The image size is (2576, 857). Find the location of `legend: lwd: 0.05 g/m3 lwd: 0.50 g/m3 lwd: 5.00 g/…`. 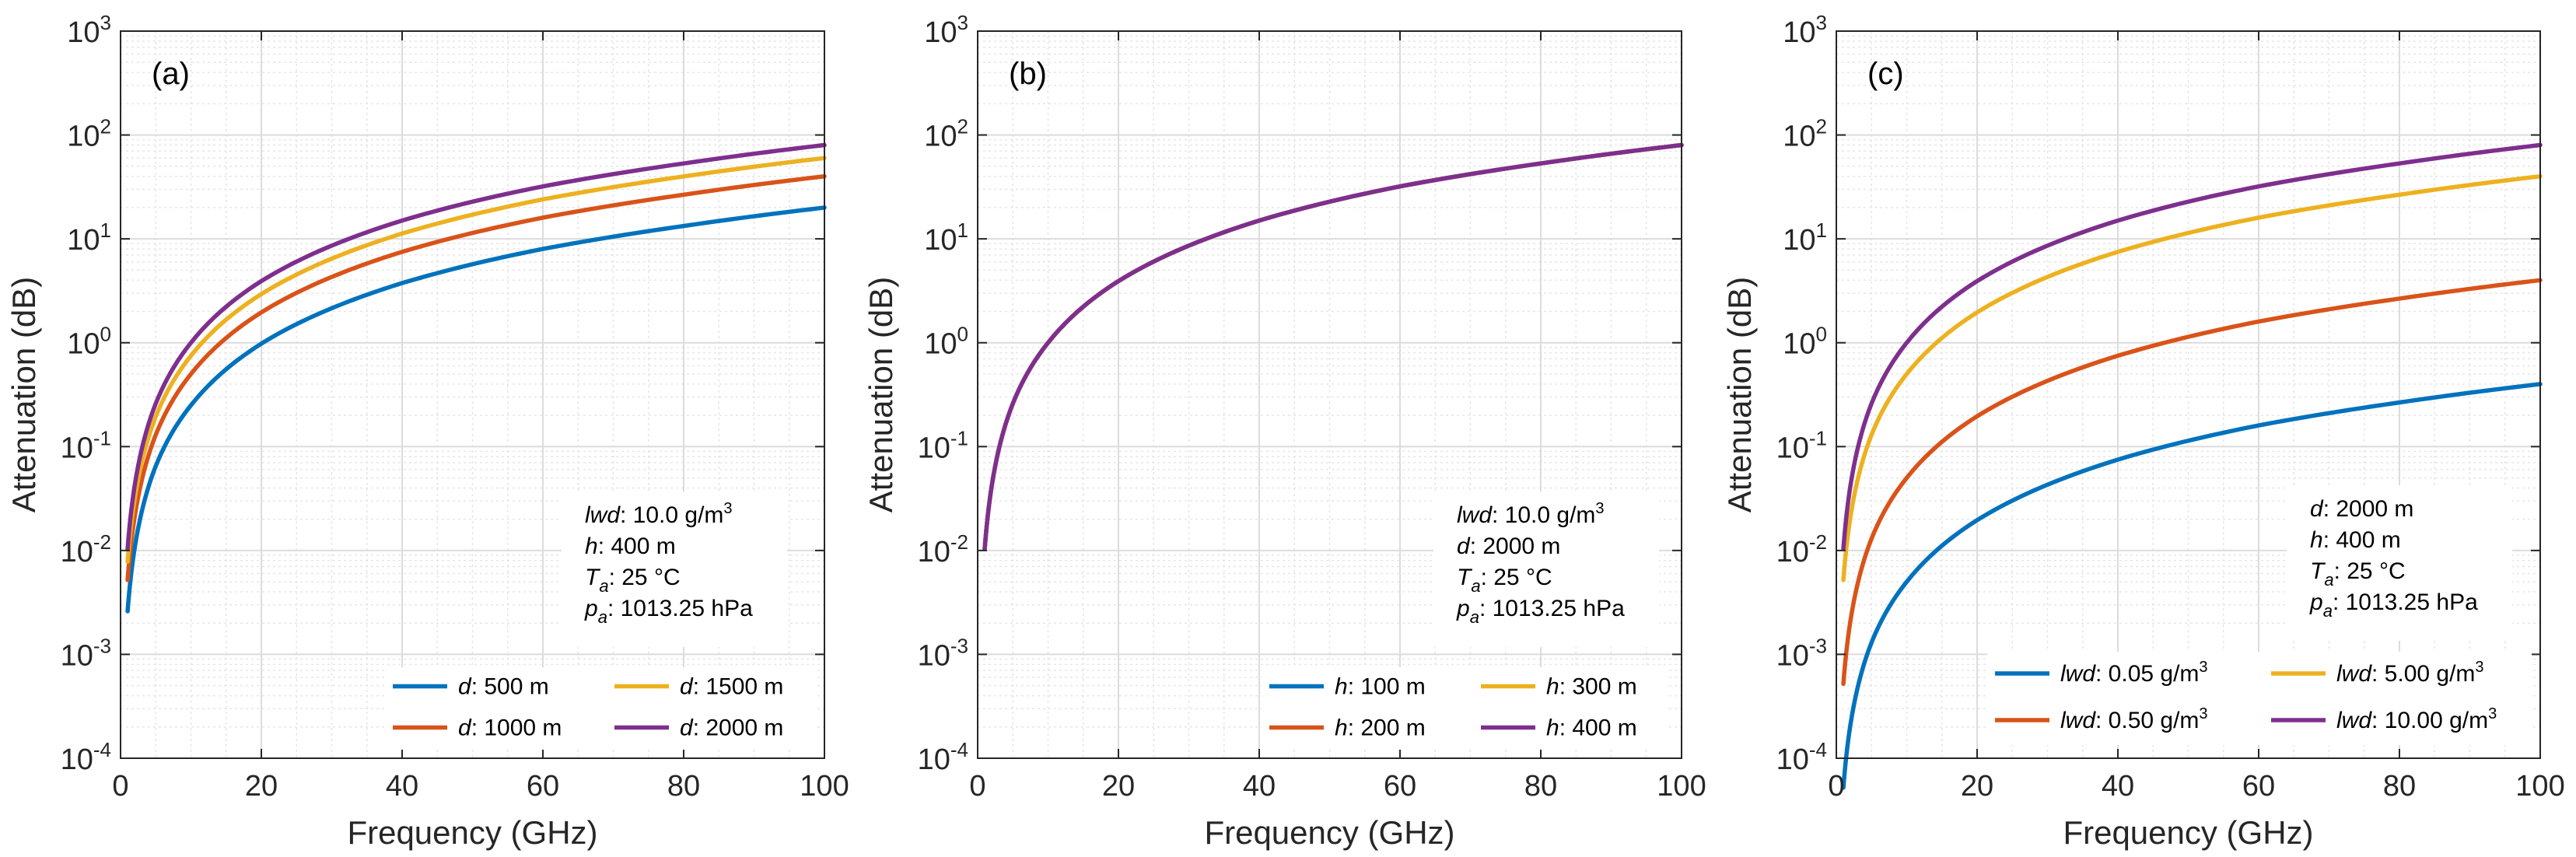

legend: lwd: 0.05 g/m3 lwd: 0.50 g/m3 lwd: 5.00 g/… is located at coordinates (2260, 699).